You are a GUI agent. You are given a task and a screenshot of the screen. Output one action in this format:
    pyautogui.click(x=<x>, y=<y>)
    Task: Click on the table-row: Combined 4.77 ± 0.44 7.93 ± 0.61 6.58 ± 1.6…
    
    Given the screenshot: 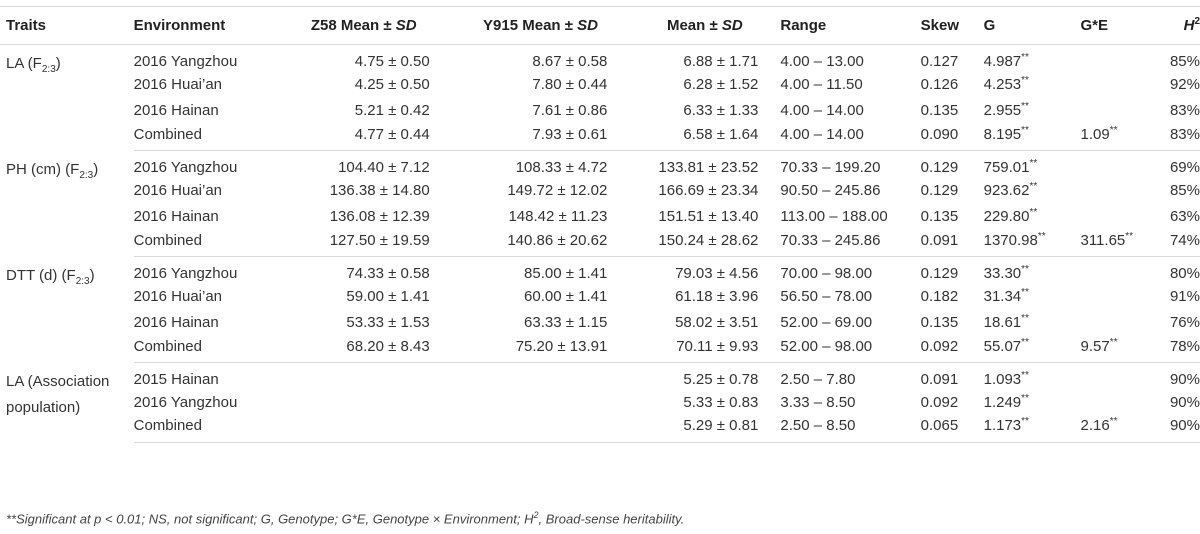 What is the action you would take?
    pyautogui.click(x=600, y=137)
    